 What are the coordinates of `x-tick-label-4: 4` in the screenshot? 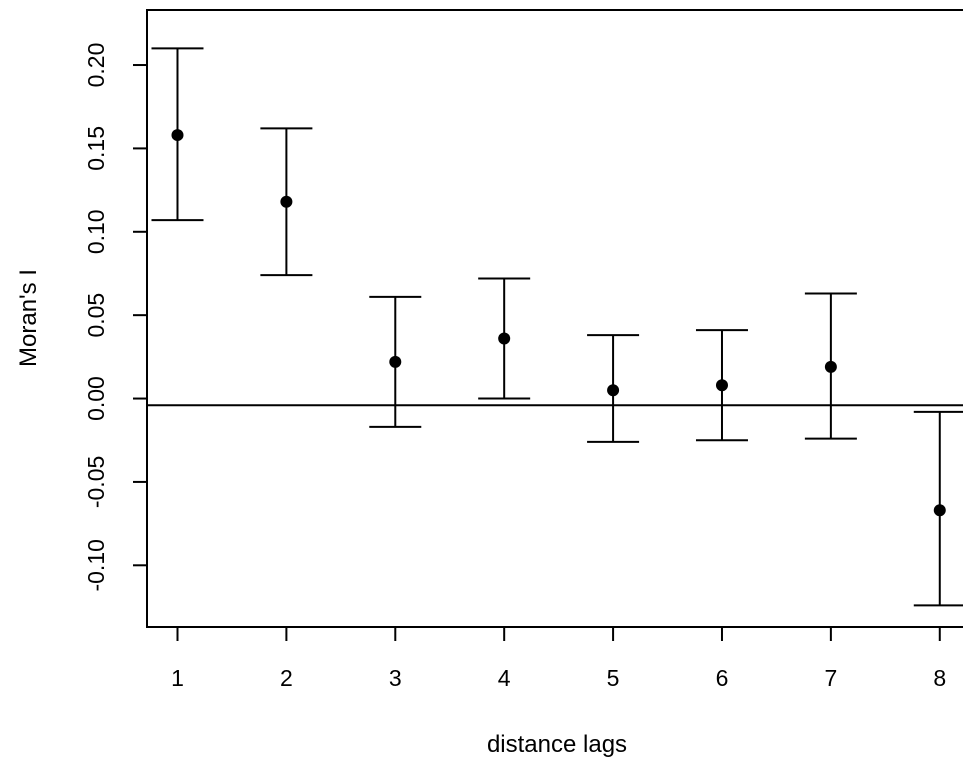 It's located at (504, 678).